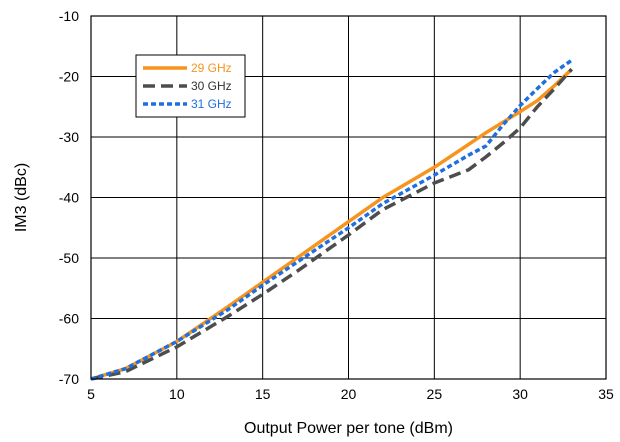 The width and height of the screenshot is (620, 442). I want to click on y-tick-label: -50, so click(69, 258).